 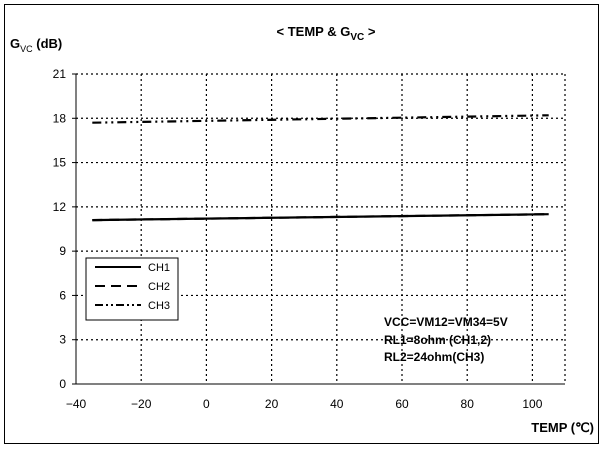 I want to click on annotation-line-3: RL2=24ohm(CH3), so click(x=434, y=357).